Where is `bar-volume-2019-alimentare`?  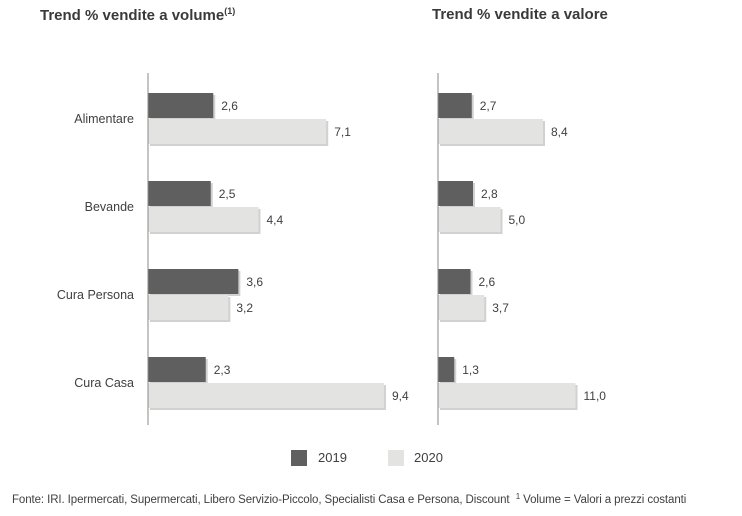 bar-volume-2019-alimentare is located at coordinates (181, 105).